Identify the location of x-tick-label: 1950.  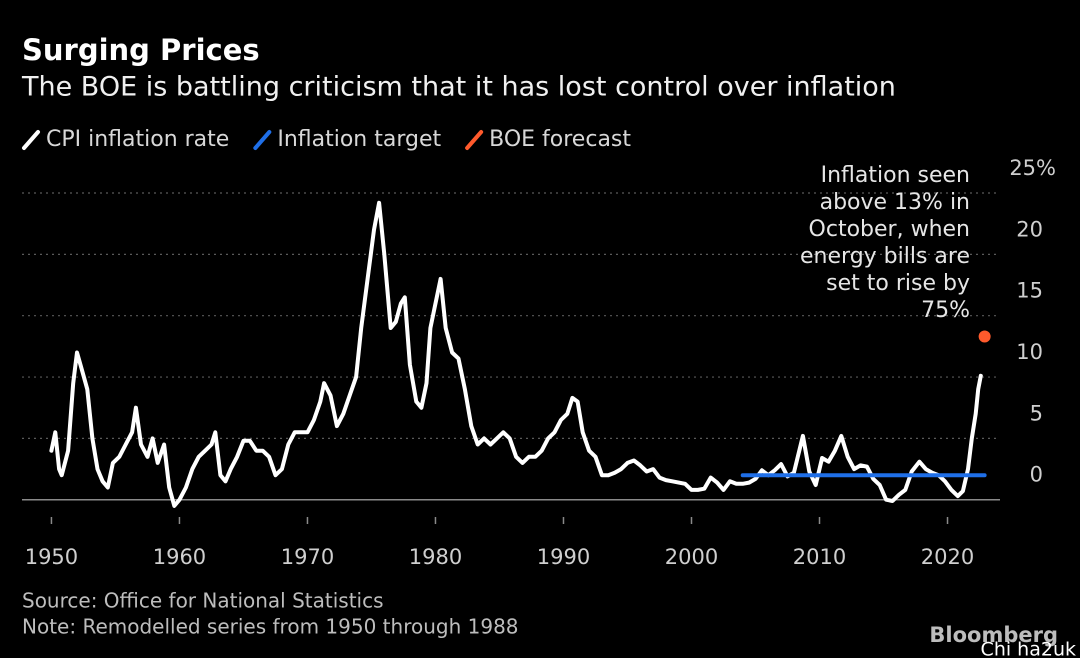
(51, 557).